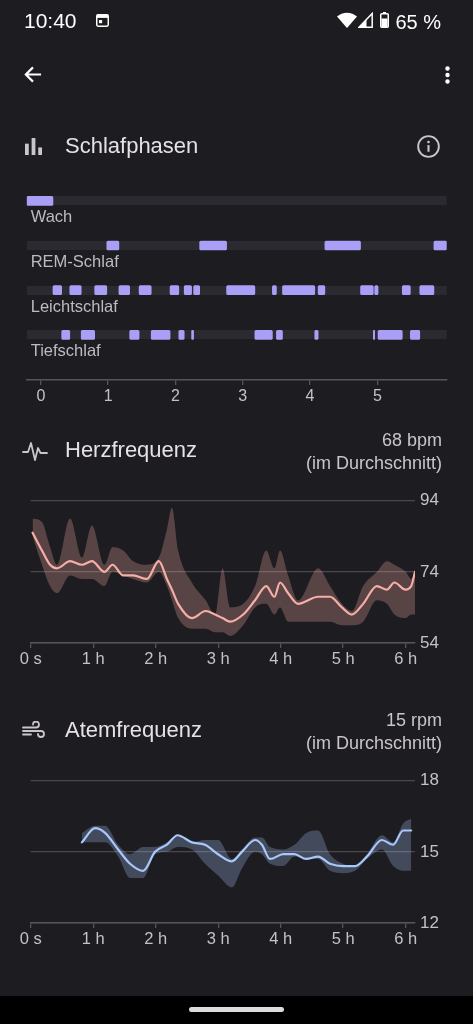  I want to click on x-tick-label: 2, so click(175, 396).